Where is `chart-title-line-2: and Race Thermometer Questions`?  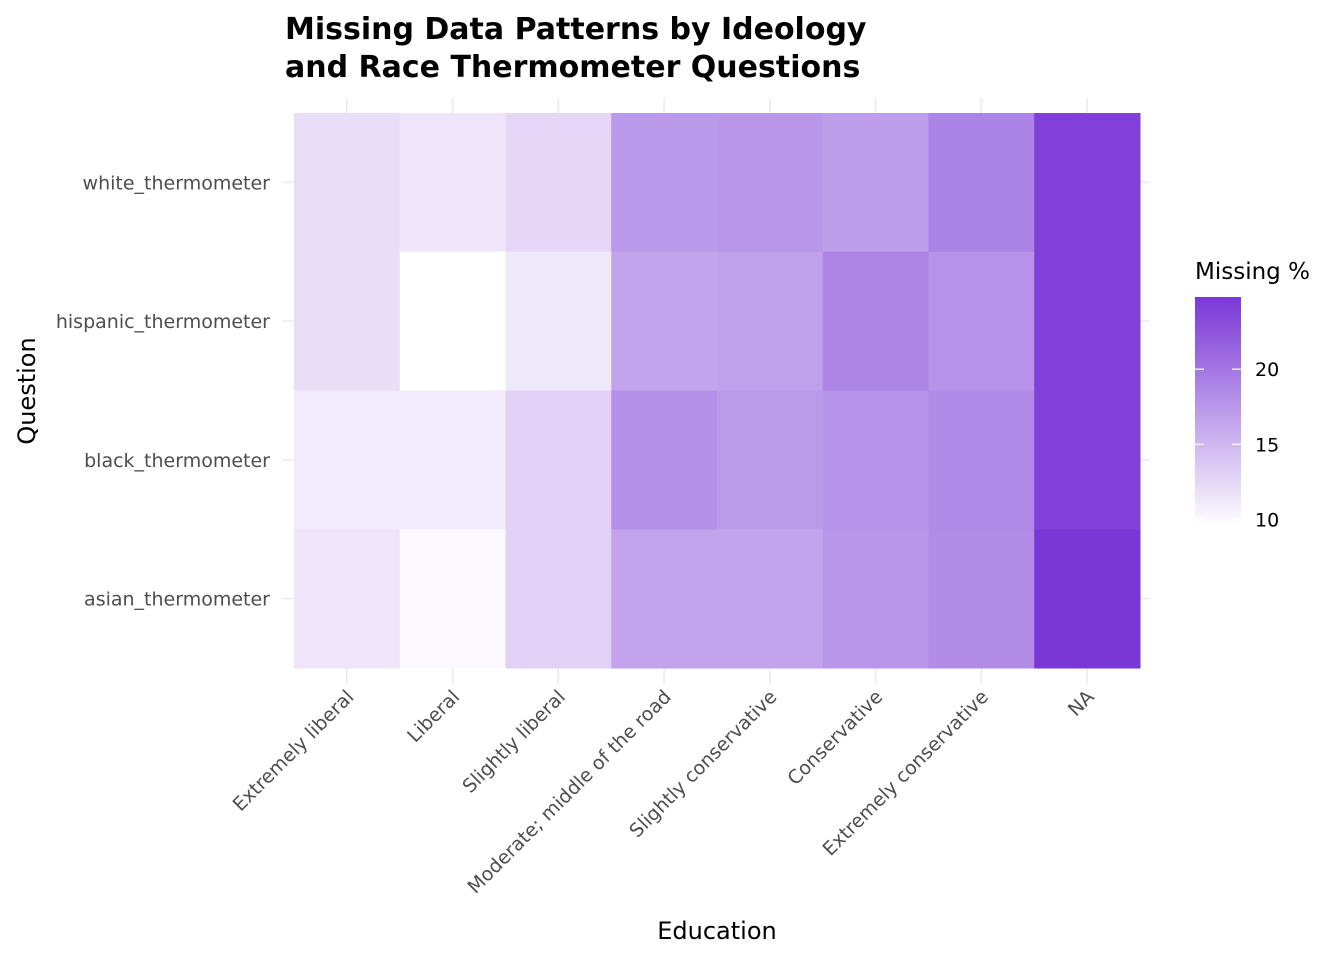
chart-title-line-2: and Race Thermometer Questions is located at coordinates (572, 67).